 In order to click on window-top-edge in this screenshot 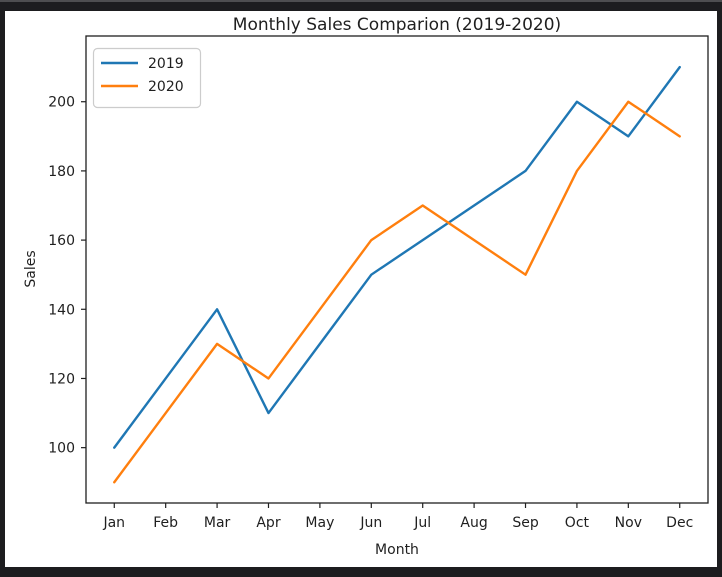, I will do `click(361, 1)`.